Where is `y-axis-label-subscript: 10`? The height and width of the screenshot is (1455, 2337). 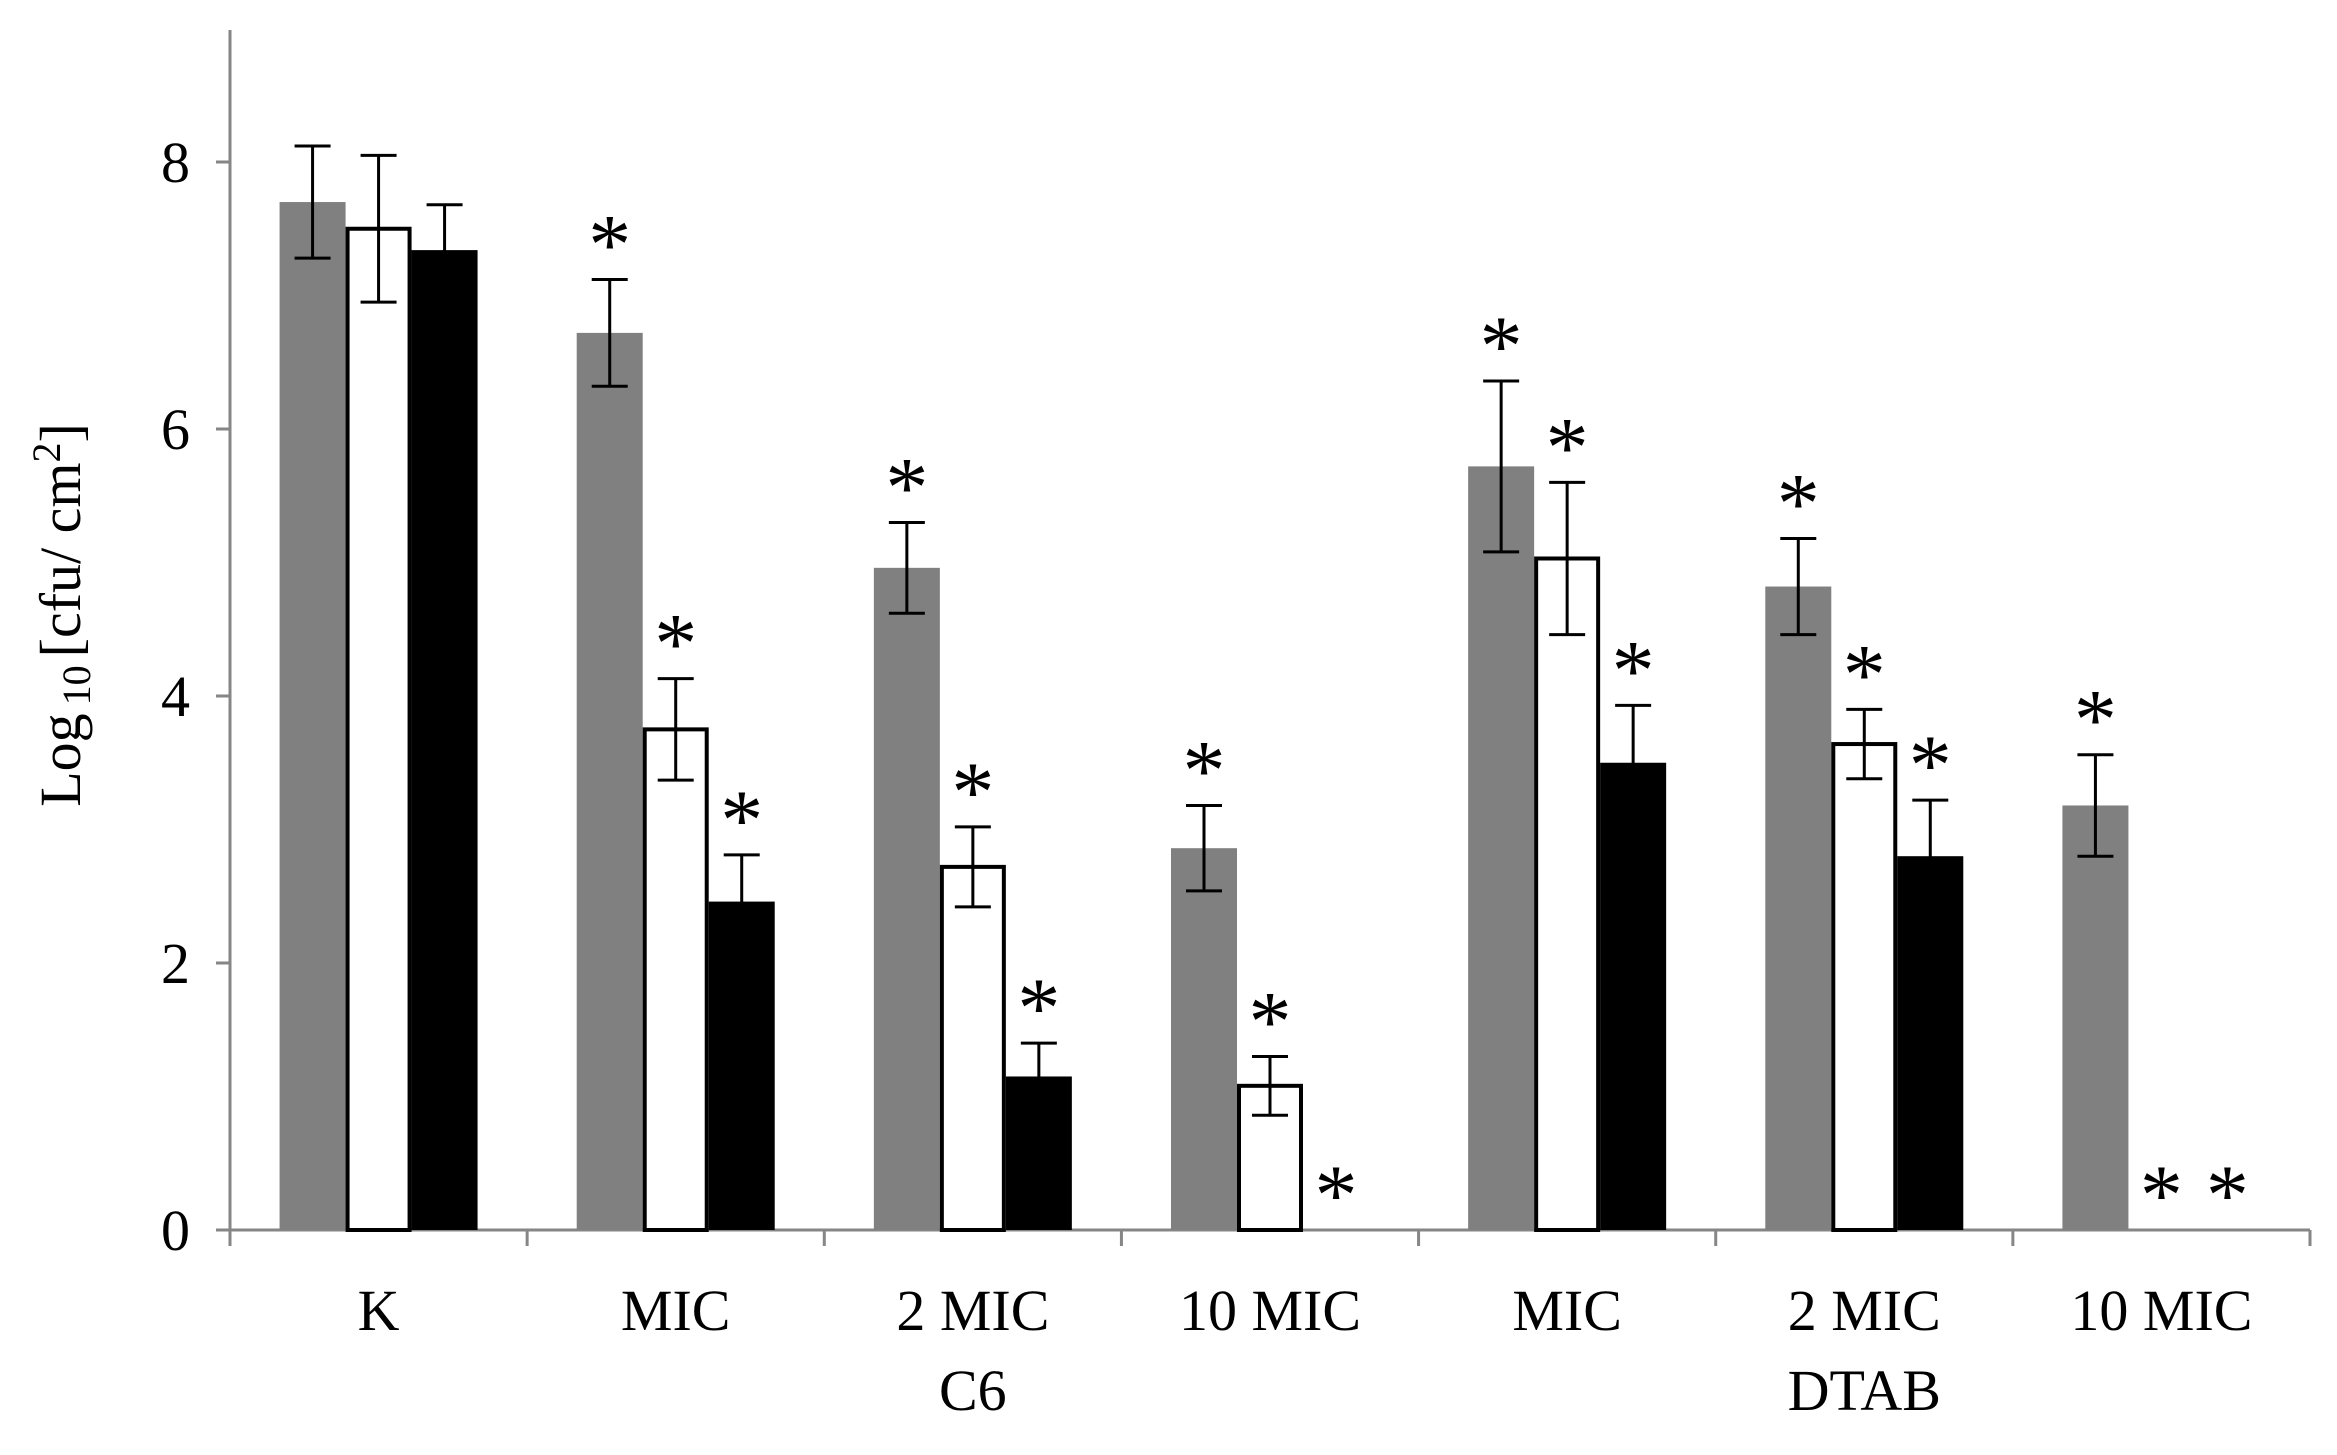 y-axis-label-subscript: 10 is located at coordinates (76, 685).